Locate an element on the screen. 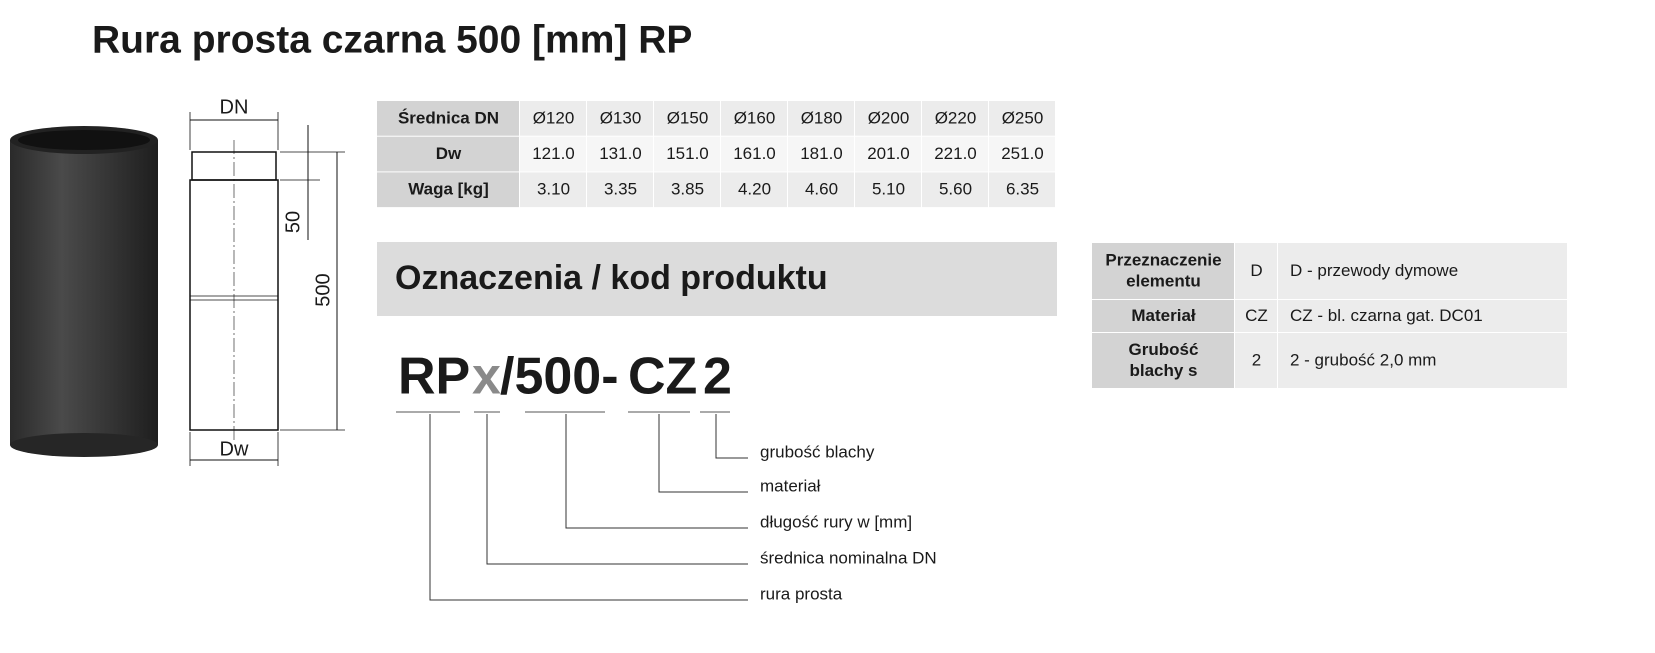 The width and height of the screenshot is (1655, 653). spec-header: blachy s is located at coordinates (1163, 370).